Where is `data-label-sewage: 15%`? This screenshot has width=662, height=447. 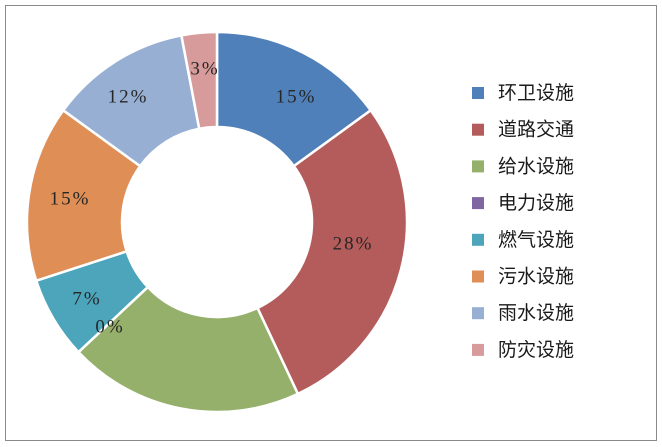 data-label-sewage: 15% is located at coordinates (70, 199).